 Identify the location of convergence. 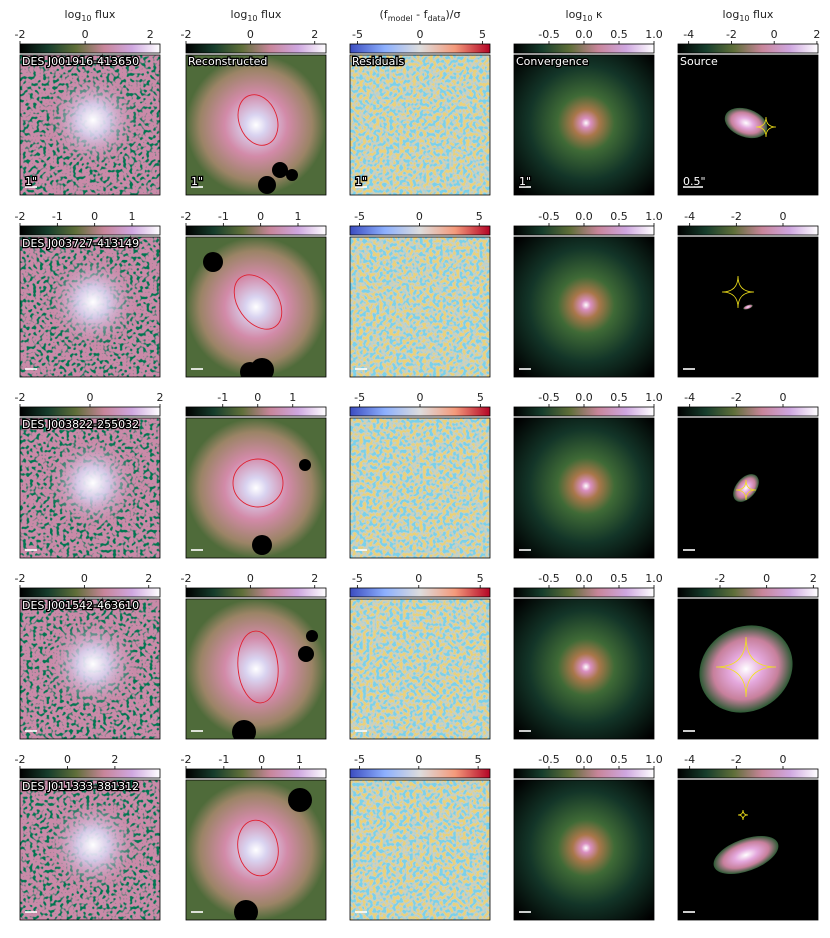
(584, 307).